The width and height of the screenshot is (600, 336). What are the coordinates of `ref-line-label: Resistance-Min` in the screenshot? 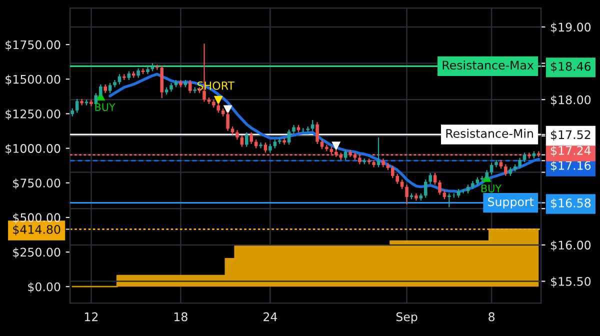 It's located at (489, 133).